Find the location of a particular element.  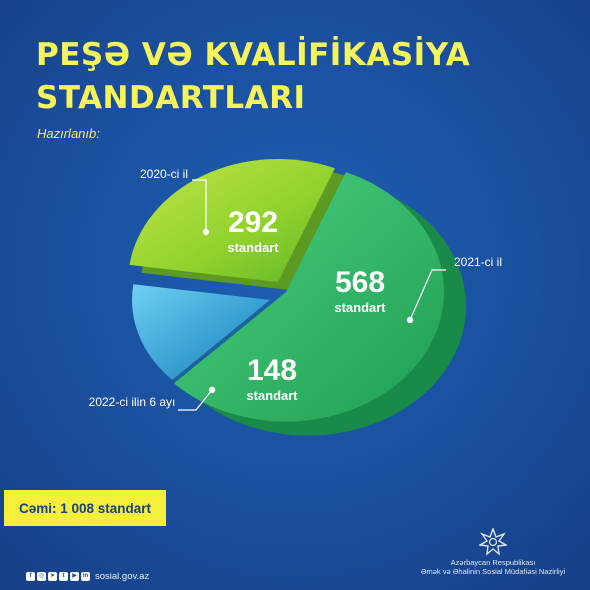

social-links: f ◎ ➤ t ▶ in sosial.gov.az is located at coordinates (87, 576).